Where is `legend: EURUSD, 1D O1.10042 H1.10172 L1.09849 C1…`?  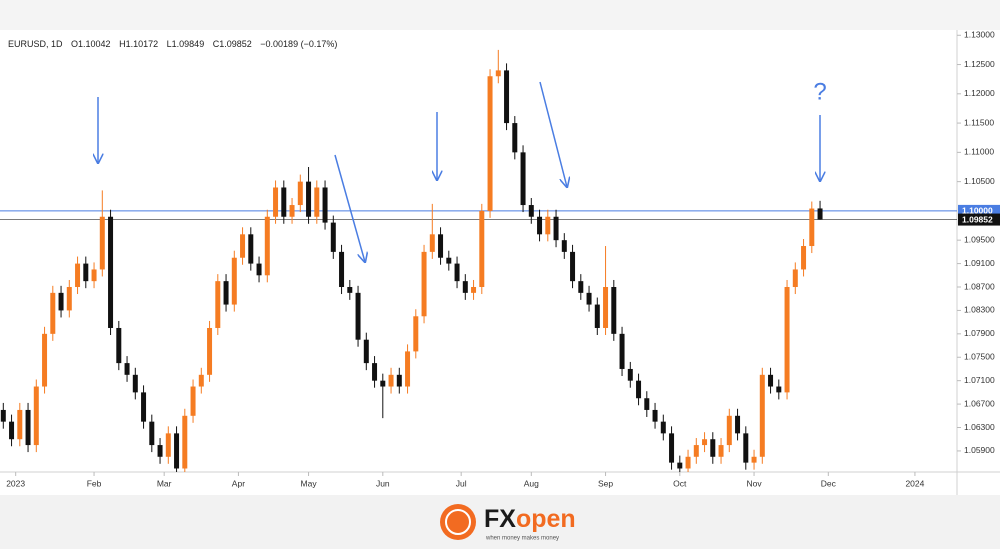 legend: EURUSD, 1D O1.10042 H1.10172 L1.09849 C1… is located at coordinates (172, 44).